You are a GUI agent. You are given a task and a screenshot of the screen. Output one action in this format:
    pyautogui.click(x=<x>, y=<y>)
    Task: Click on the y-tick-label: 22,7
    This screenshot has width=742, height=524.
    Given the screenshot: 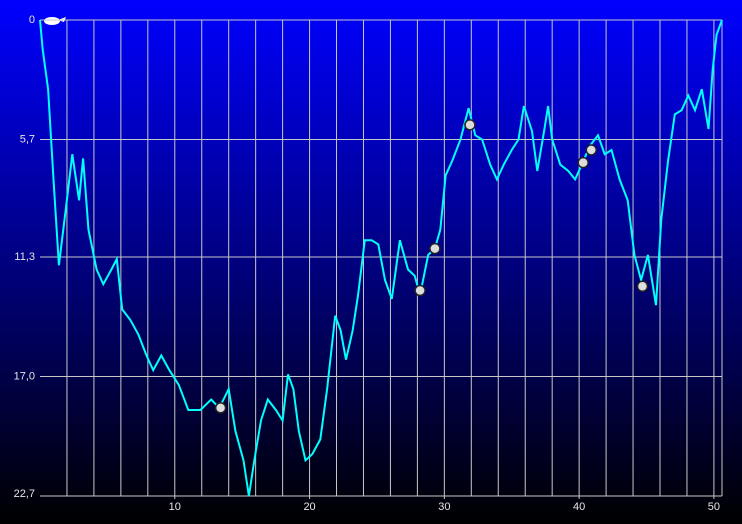 What is the action you would take?
    pyautogui.click(x=24, y=494)
    